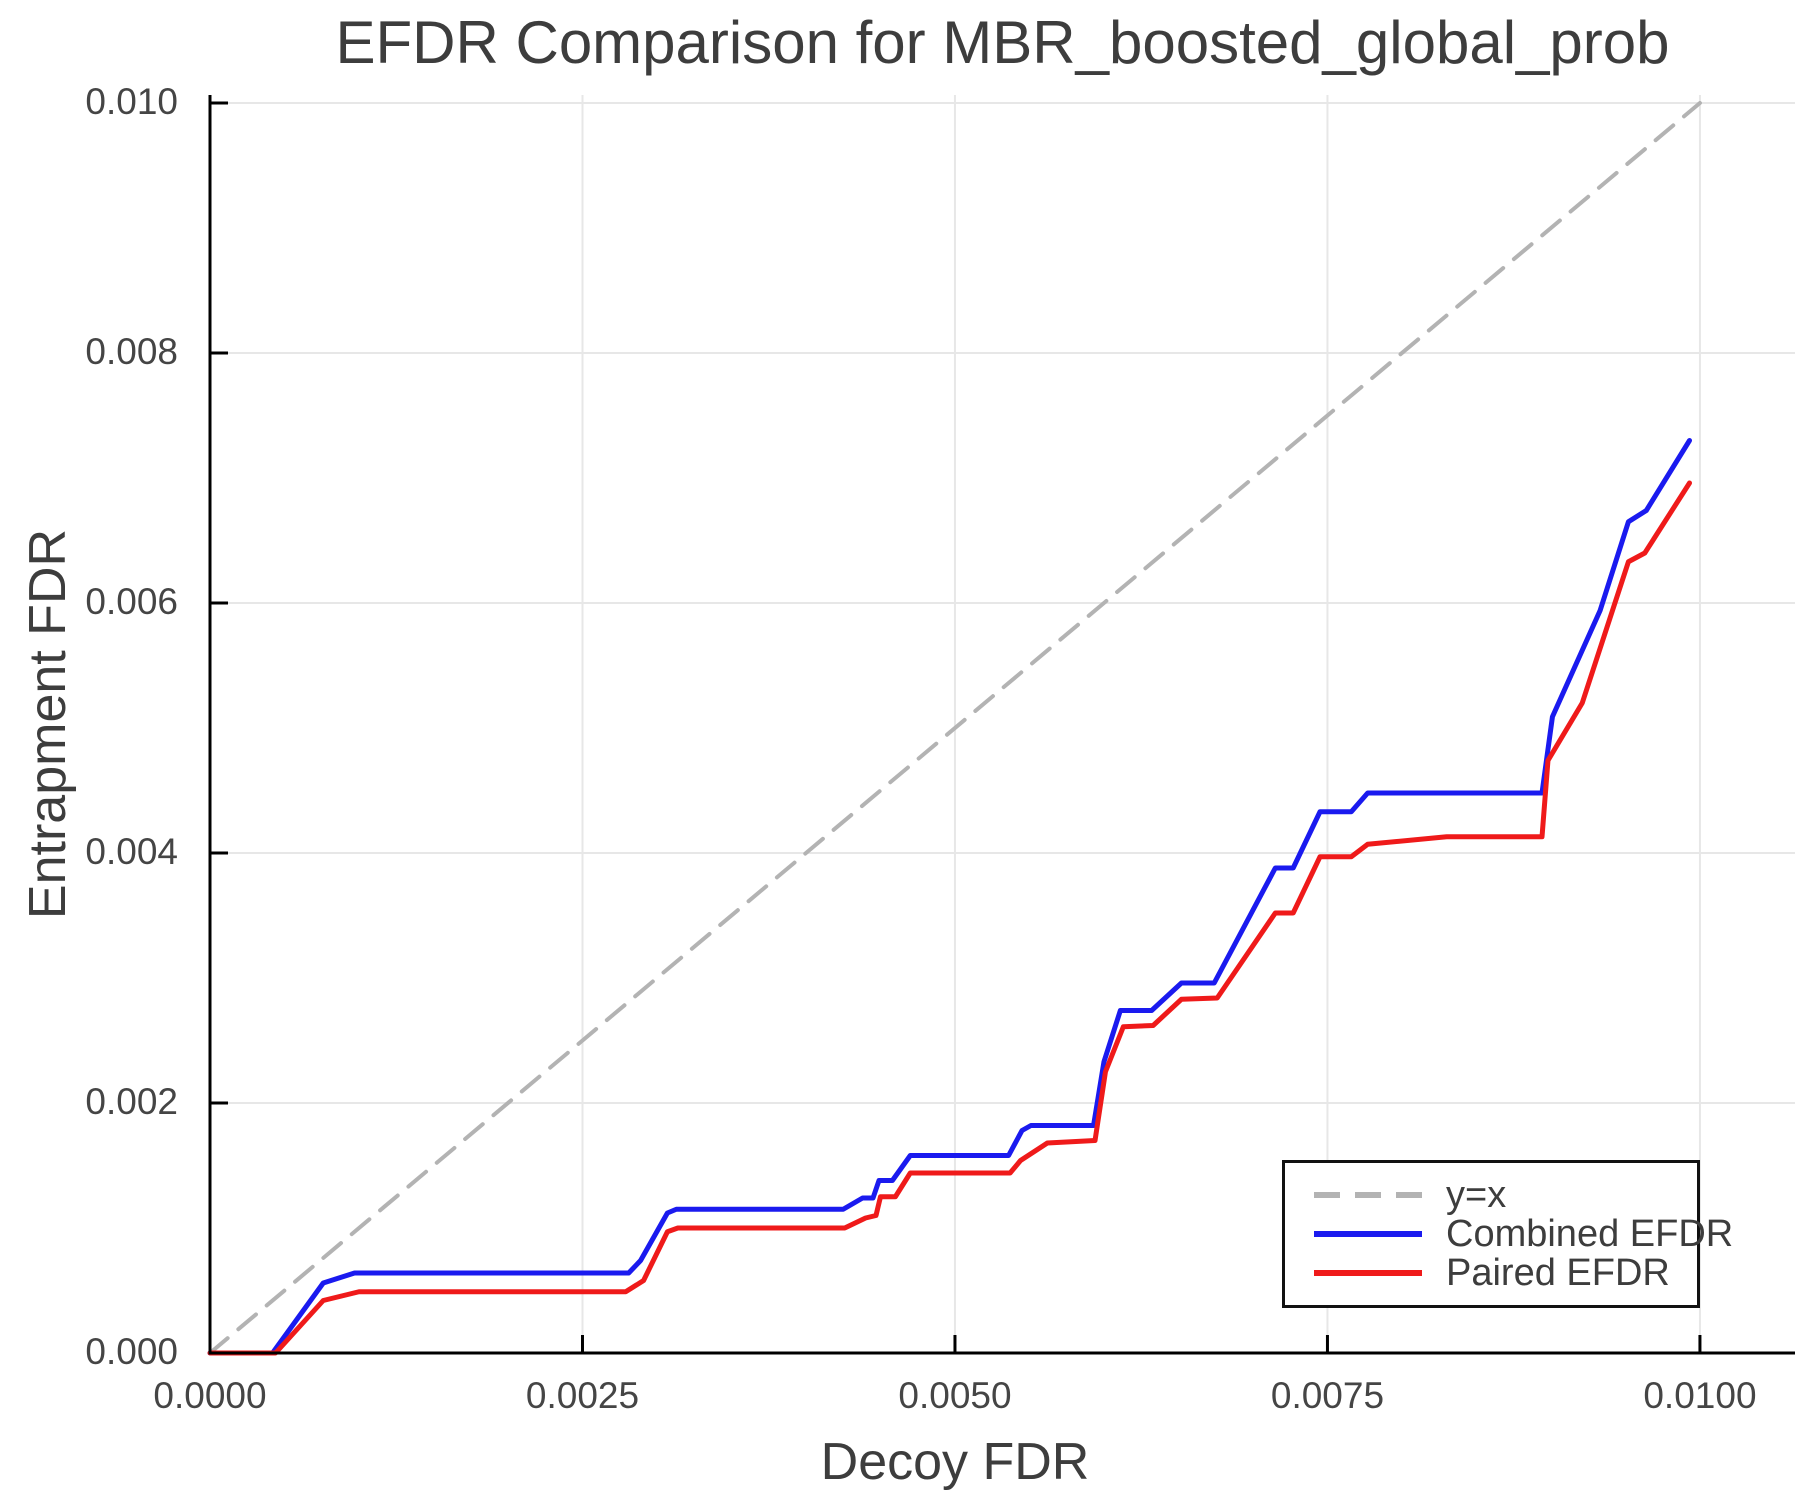 Image resolution: width=1800 pixels, height=1500 pixels. Describe the element at coordinates (131, 351) in the screenshot. I see `y-tick-label-0.008: 0.008` at that location.